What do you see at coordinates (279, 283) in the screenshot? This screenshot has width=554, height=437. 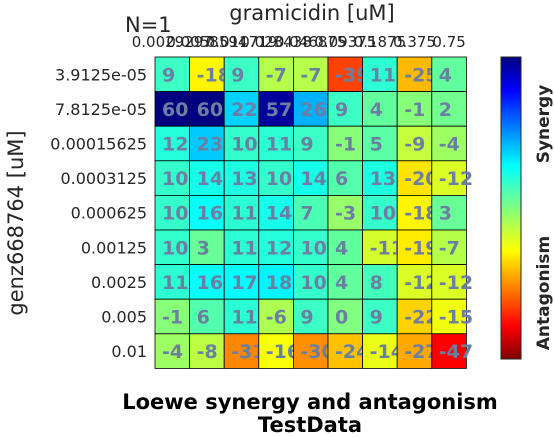 I see `cell-value-label: 18` at bounding box center [279, 283].